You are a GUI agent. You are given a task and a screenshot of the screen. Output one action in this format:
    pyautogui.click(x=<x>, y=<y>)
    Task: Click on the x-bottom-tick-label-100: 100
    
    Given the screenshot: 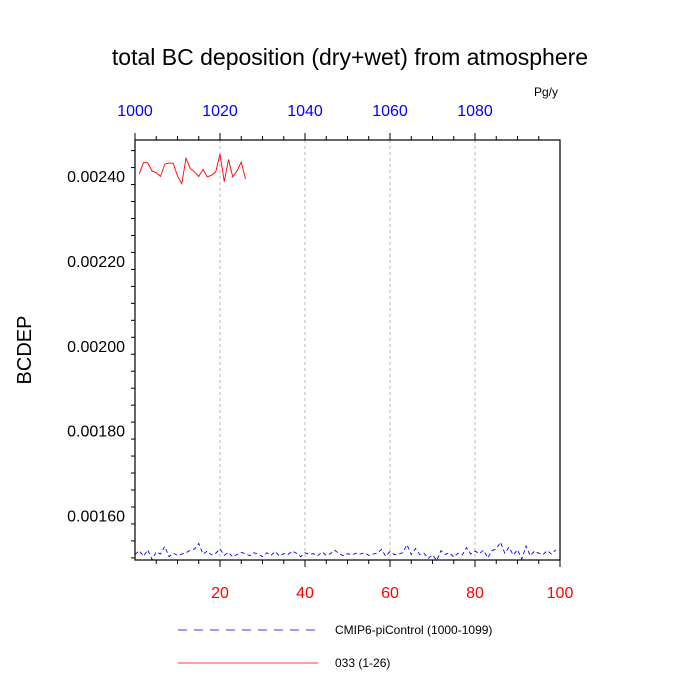 What is the action you would take?
    pyautogui.click(x=560, y=593)
    